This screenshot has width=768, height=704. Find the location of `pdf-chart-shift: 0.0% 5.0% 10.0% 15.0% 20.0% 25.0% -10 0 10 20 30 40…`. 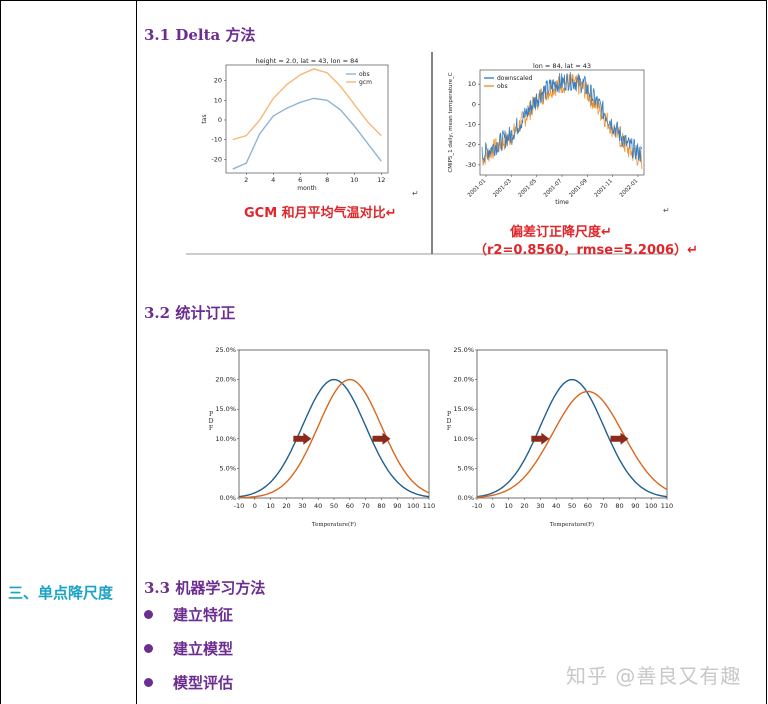

pdf-chart-shift: 0.0% 5.0% 10.0% 15.0% 20.0% 25.0% -10 0 10 20 30 40… is located at coordinates (322, 437).